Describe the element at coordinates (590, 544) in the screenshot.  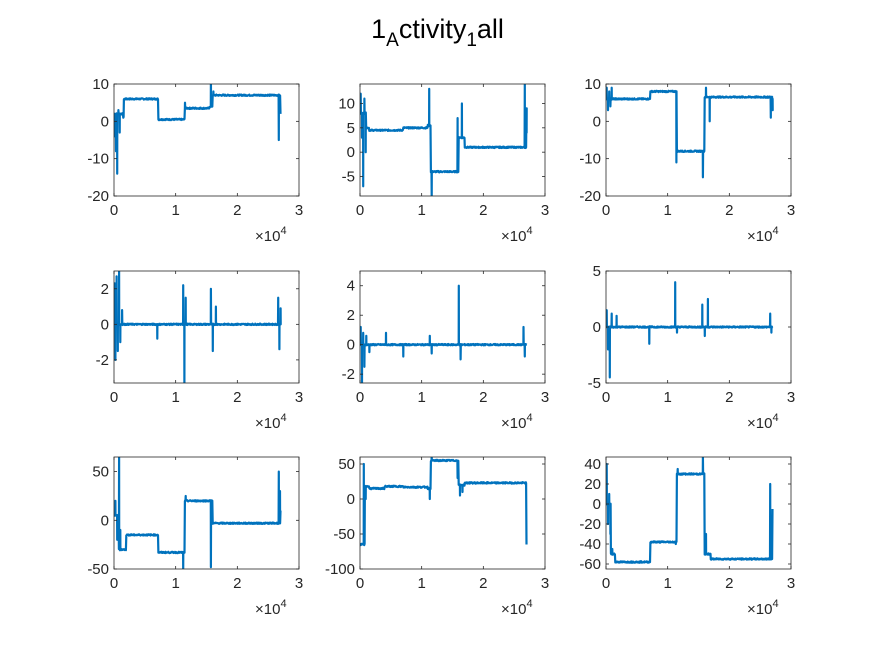
I see `y-tick-label: -40` at that location.